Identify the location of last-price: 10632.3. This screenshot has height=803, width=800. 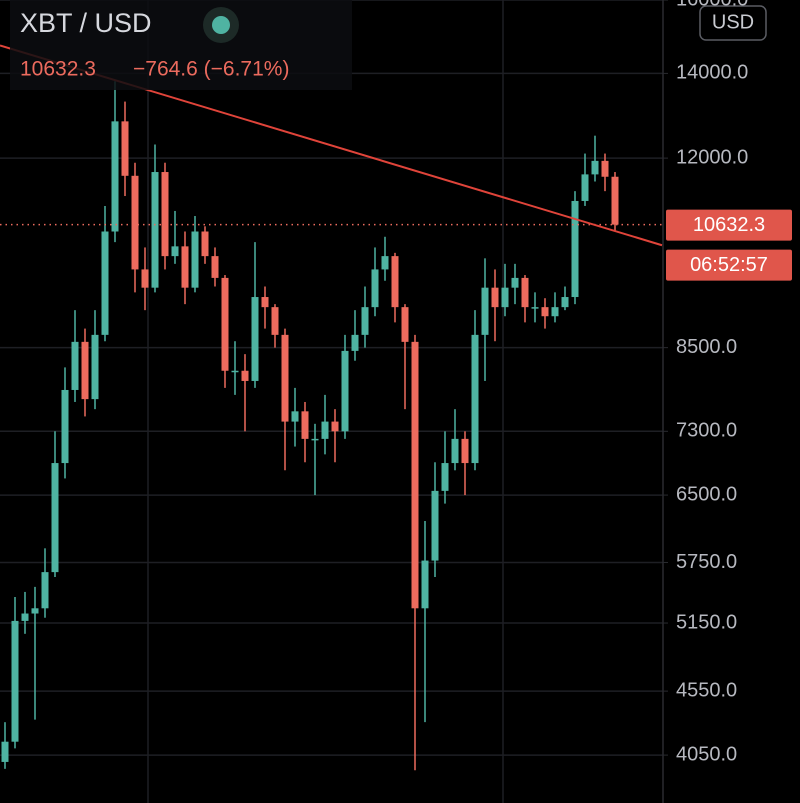
(58, 69).